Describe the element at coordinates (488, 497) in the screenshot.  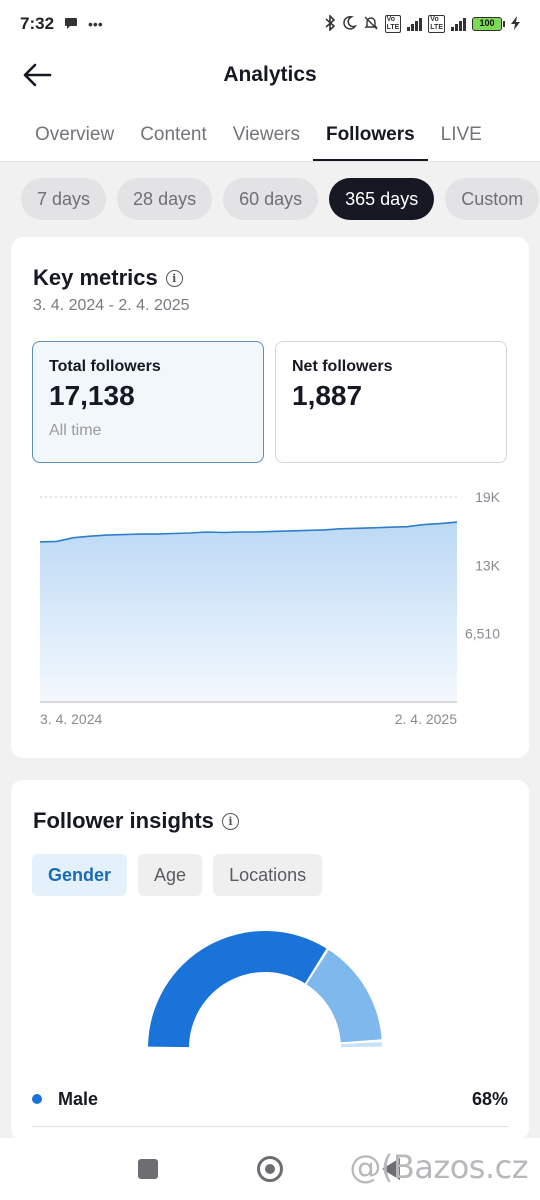
I see `y-tick-label: 19K` at that location.